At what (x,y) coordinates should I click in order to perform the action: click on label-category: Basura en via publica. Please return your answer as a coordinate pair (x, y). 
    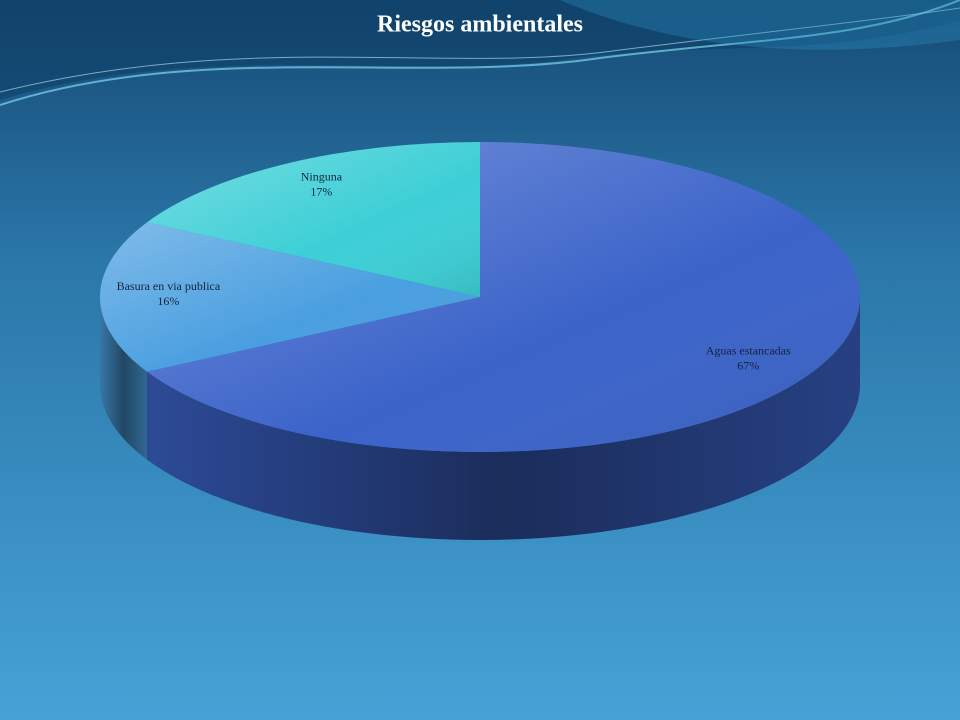
    Looking at the image, I should click on (169, 286).